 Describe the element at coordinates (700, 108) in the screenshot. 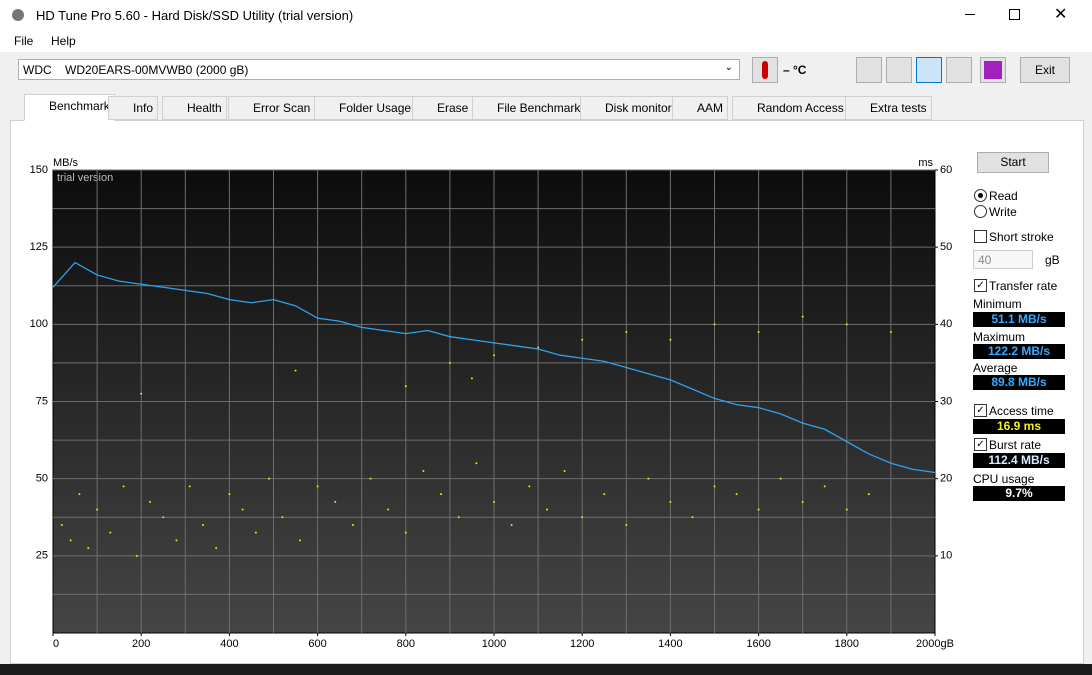

I see `tab: AAM` at that location.